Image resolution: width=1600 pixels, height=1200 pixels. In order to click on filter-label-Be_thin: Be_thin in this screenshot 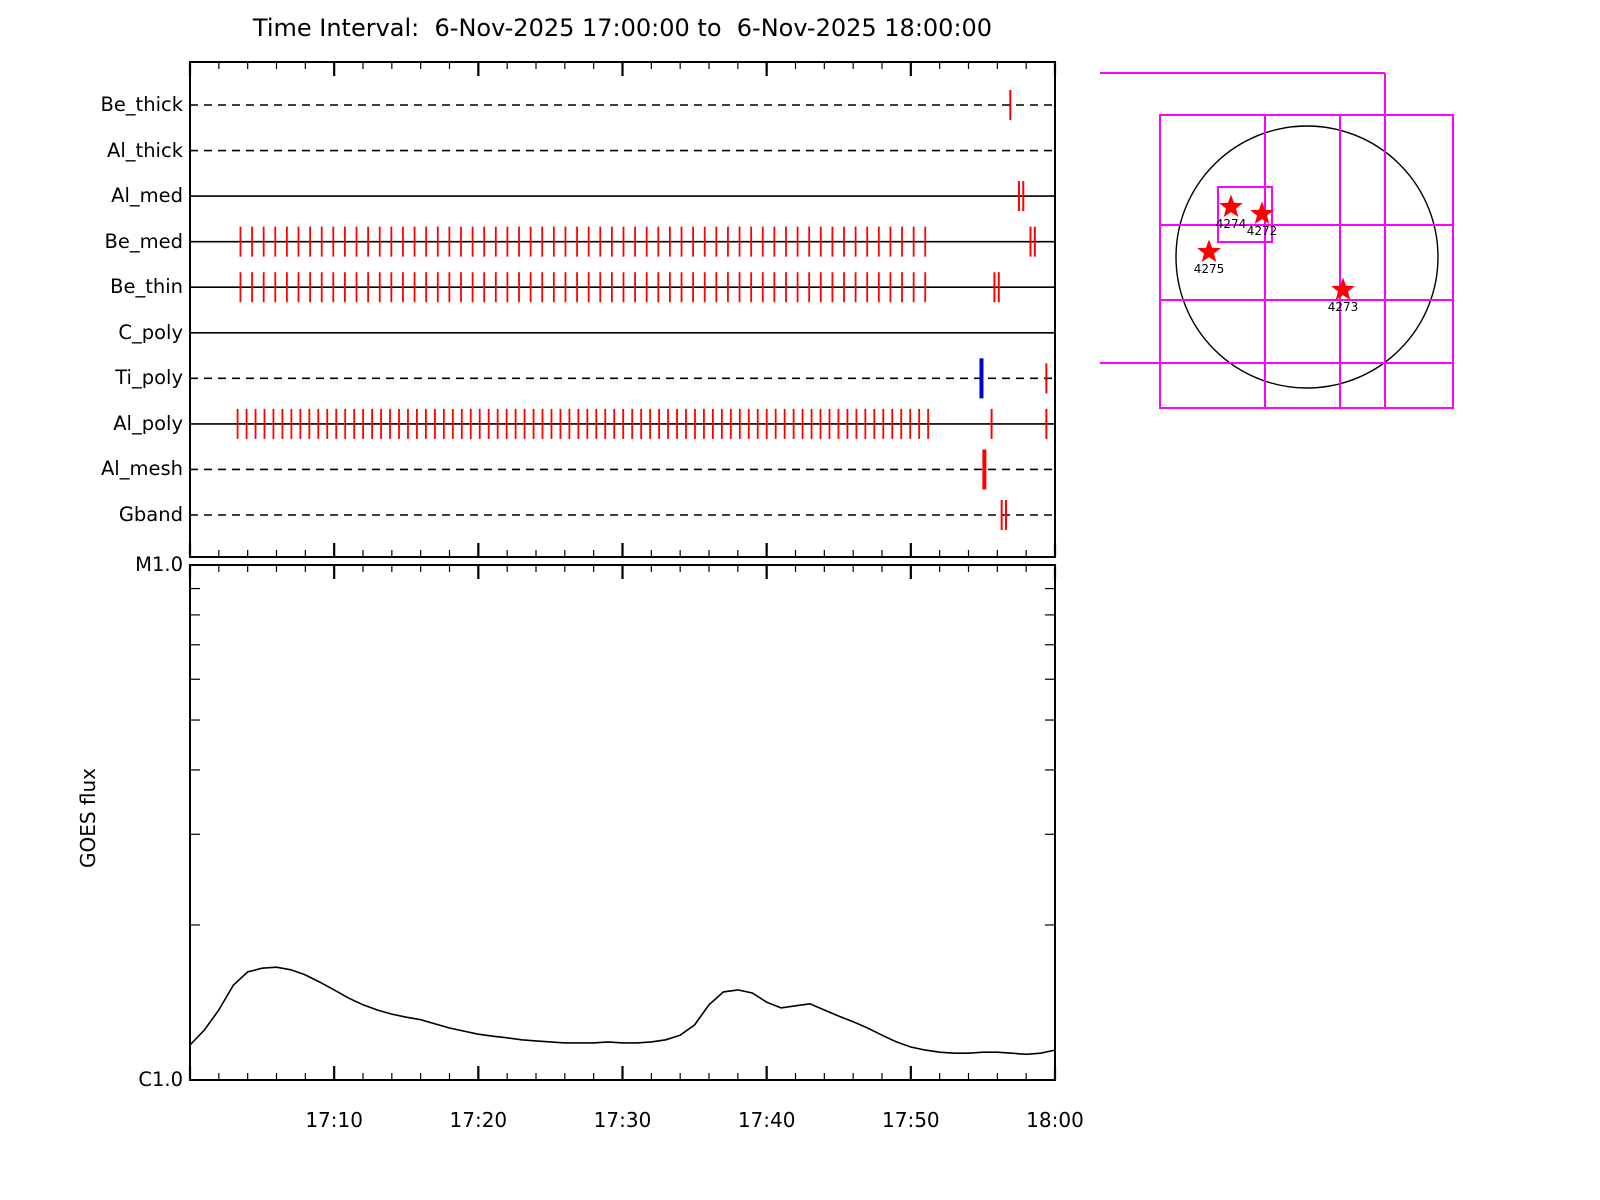, I will do `click(146, 287)`.